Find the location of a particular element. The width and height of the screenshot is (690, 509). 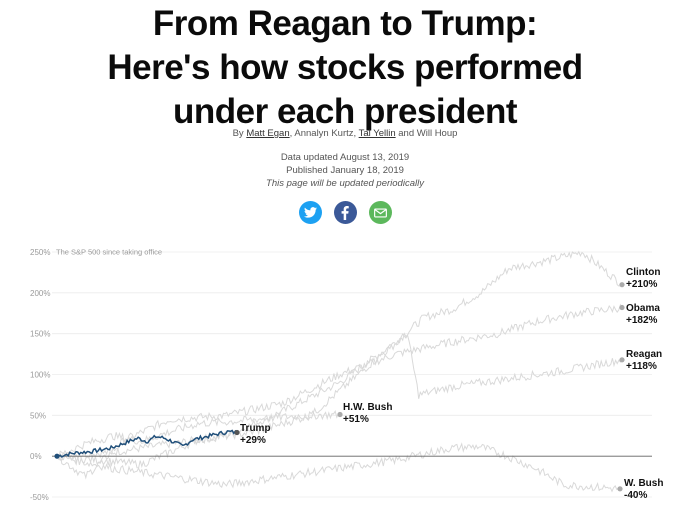

byline-sep: , Annalyn Kurtz, is located at coordinates (324, 133).